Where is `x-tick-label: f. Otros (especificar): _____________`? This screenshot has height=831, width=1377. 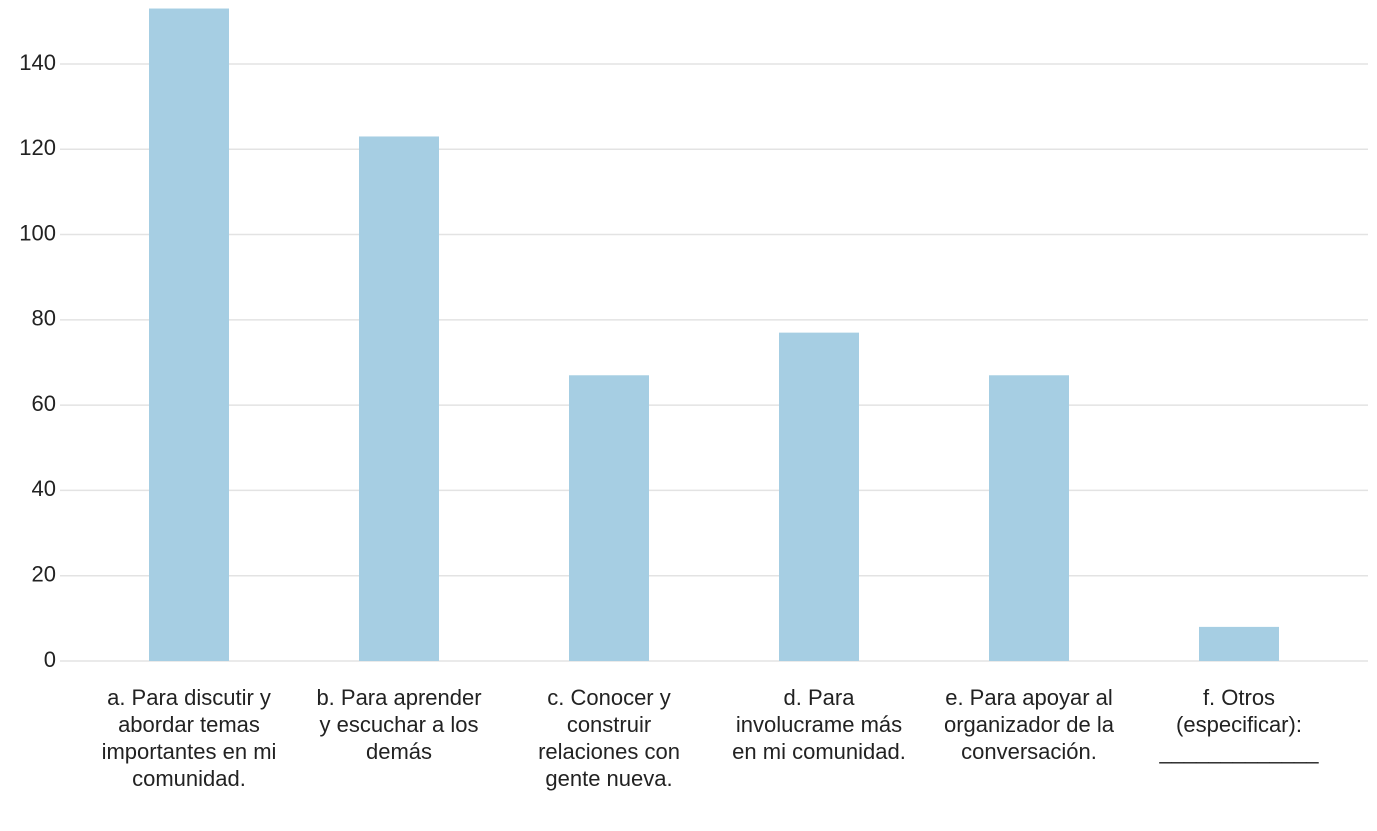 x-tick-label: f. Otros (especificar): _____________ is located at coordinates (1239, 724).